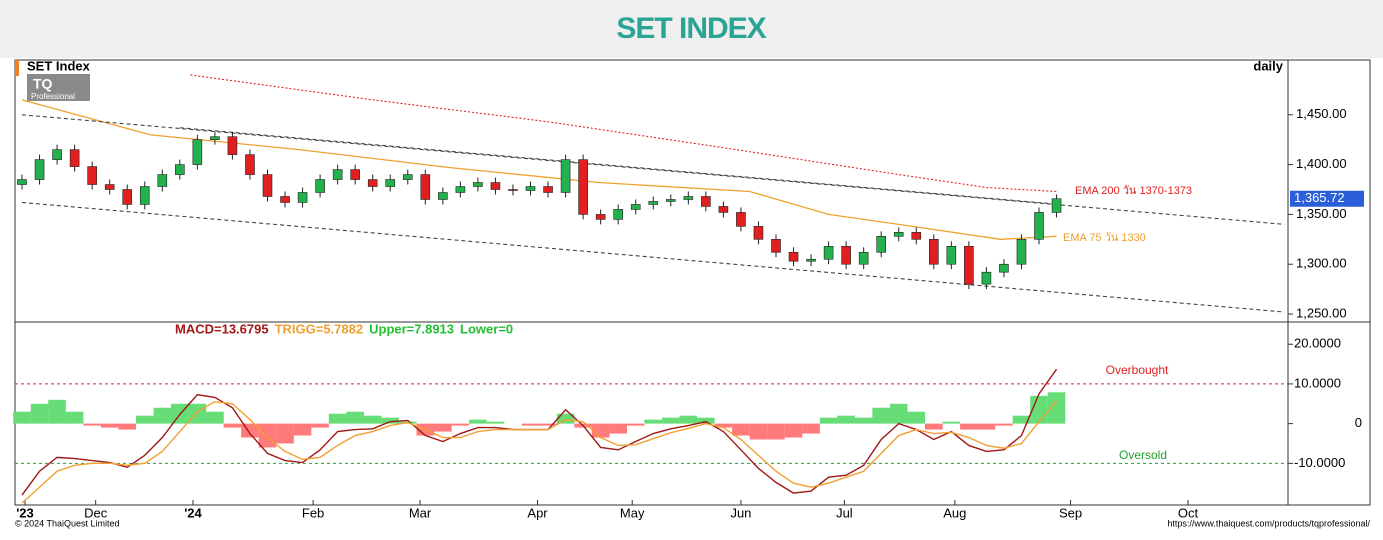 Image resolution: width=1383 pixels, height=540 pixels. What do you see at coordinates (43, 84) in the screenshot?
I see `logo-text: TQ` at bounding box center [43, 84].